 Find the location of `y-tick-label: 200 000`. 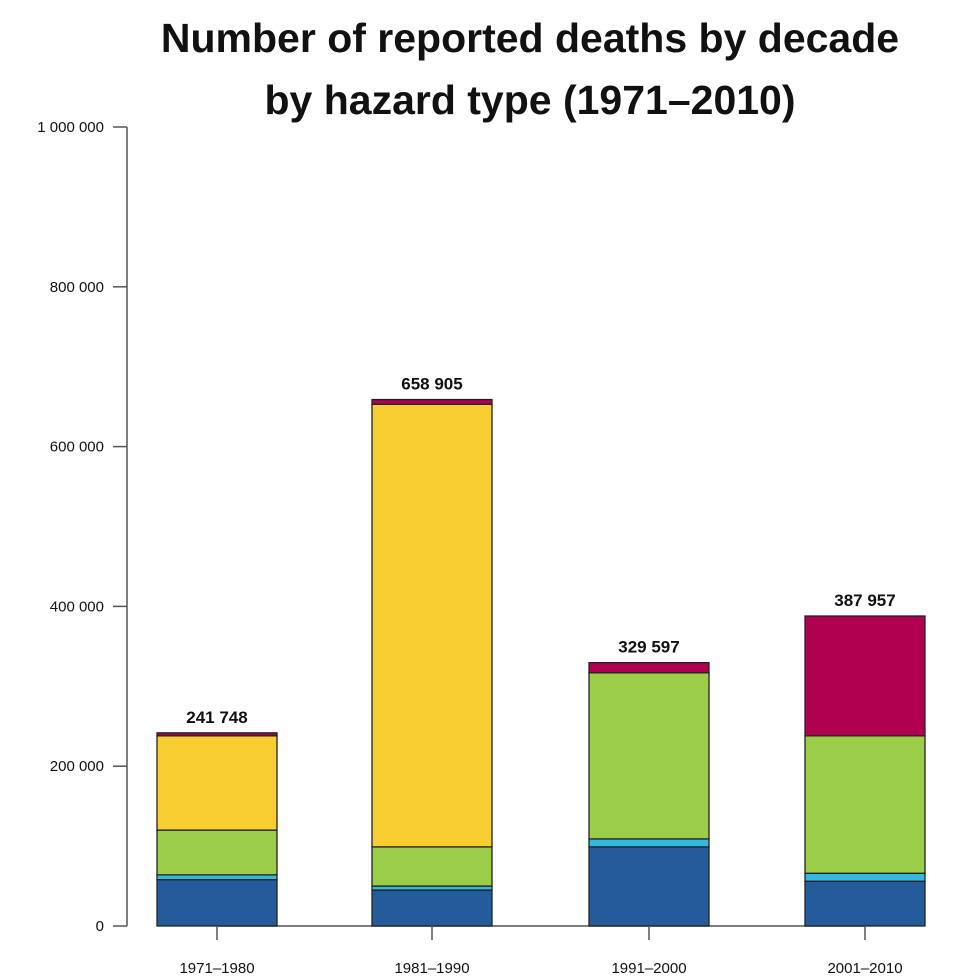

y-tick-label: 200 000 is located at coordinates (77, 766).